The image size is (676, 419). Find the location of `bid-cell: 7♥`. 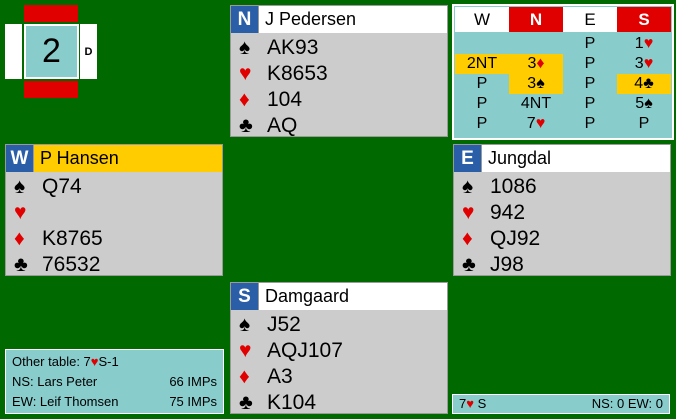

bid-cell: 7♥ is located at coordinates (536, 123).